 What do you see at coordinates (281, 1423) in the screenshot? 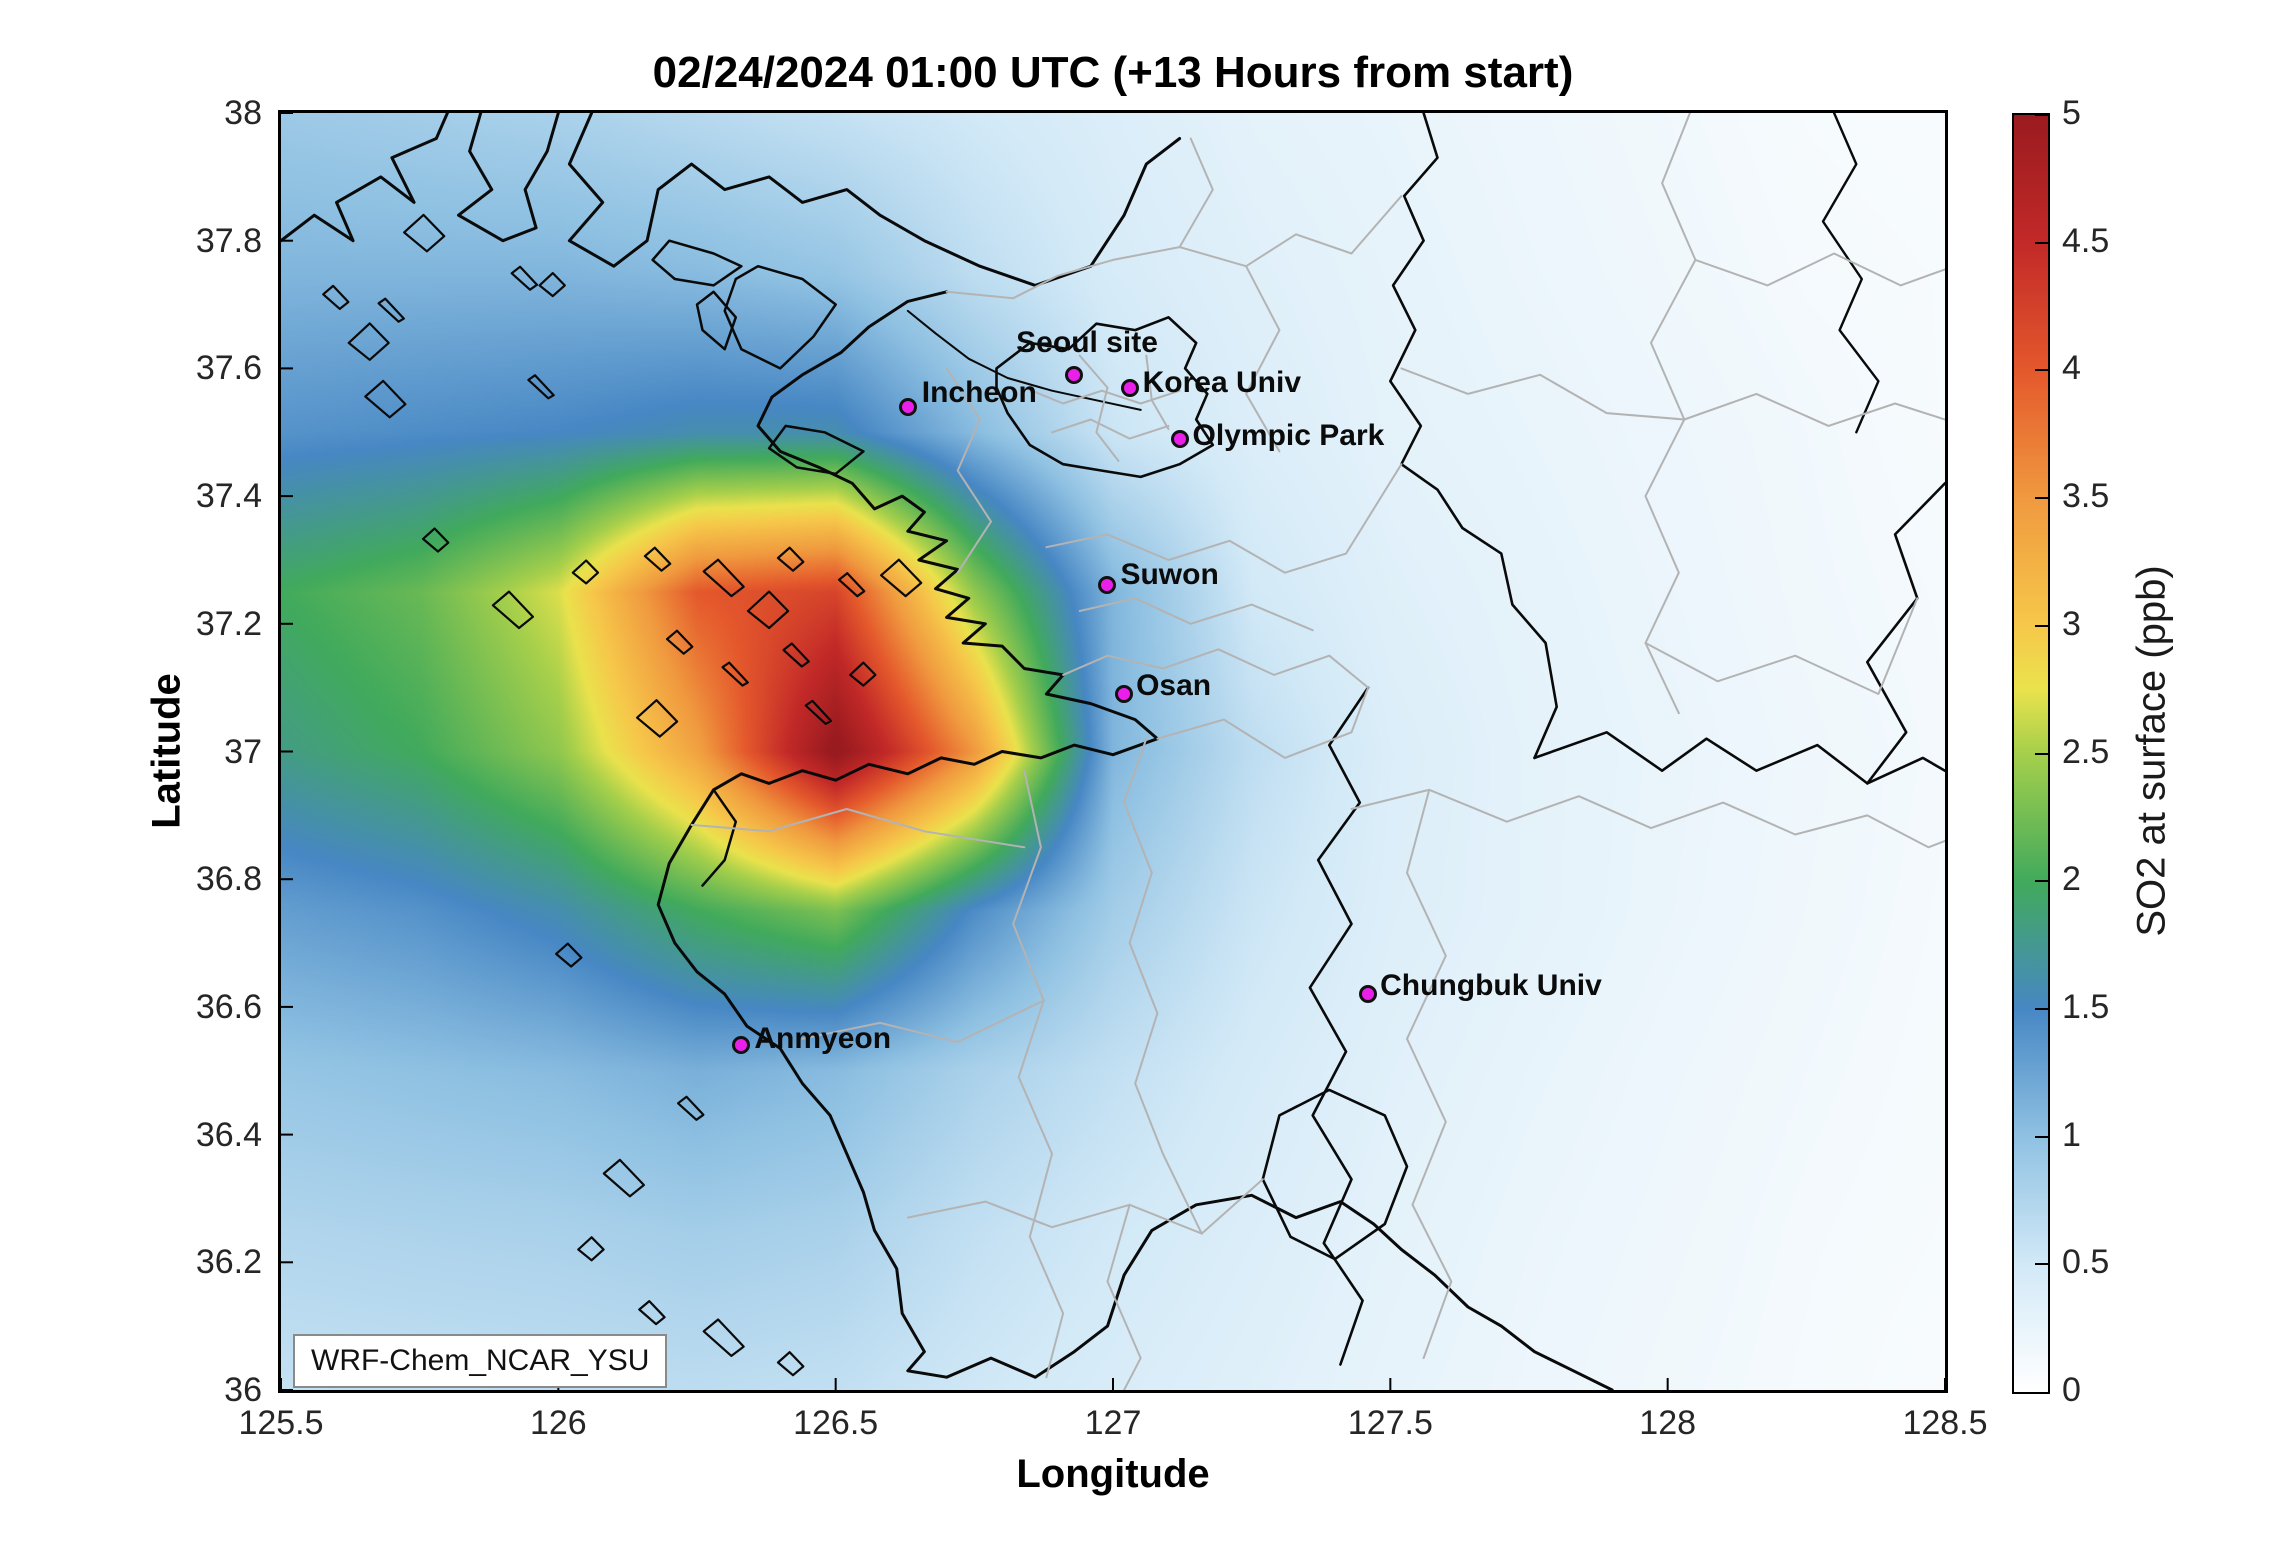
I see `x-tick-label: 125.5` at bounding box center [281, 1423].